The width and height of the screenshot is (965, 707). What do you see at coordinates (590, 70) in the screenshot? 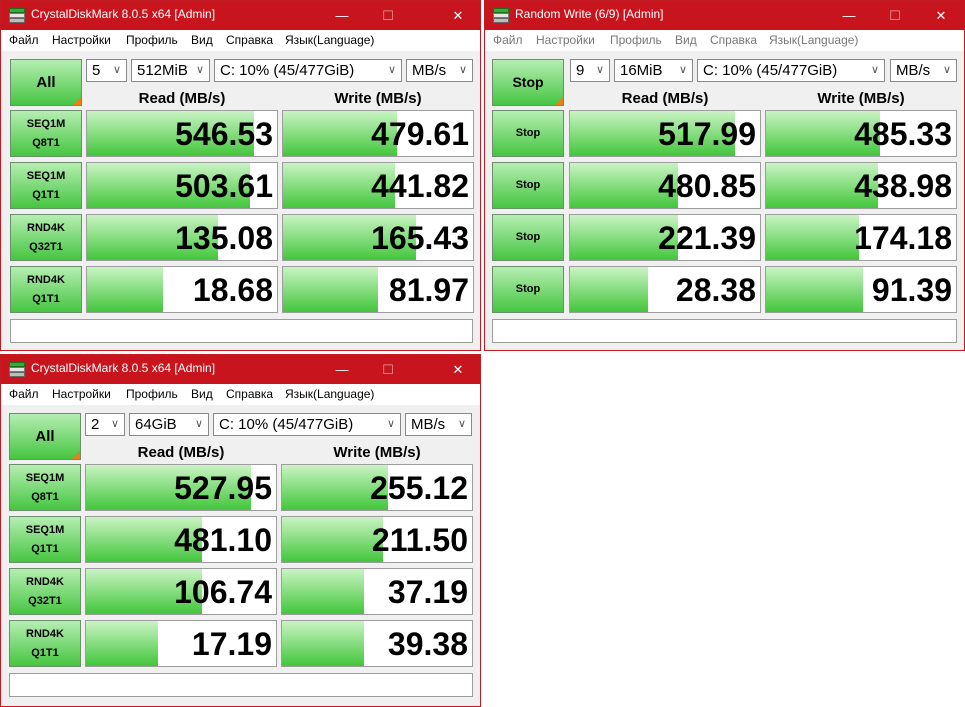
I see `test-count-select: 9 ∨` at bounding box center [590, 70].